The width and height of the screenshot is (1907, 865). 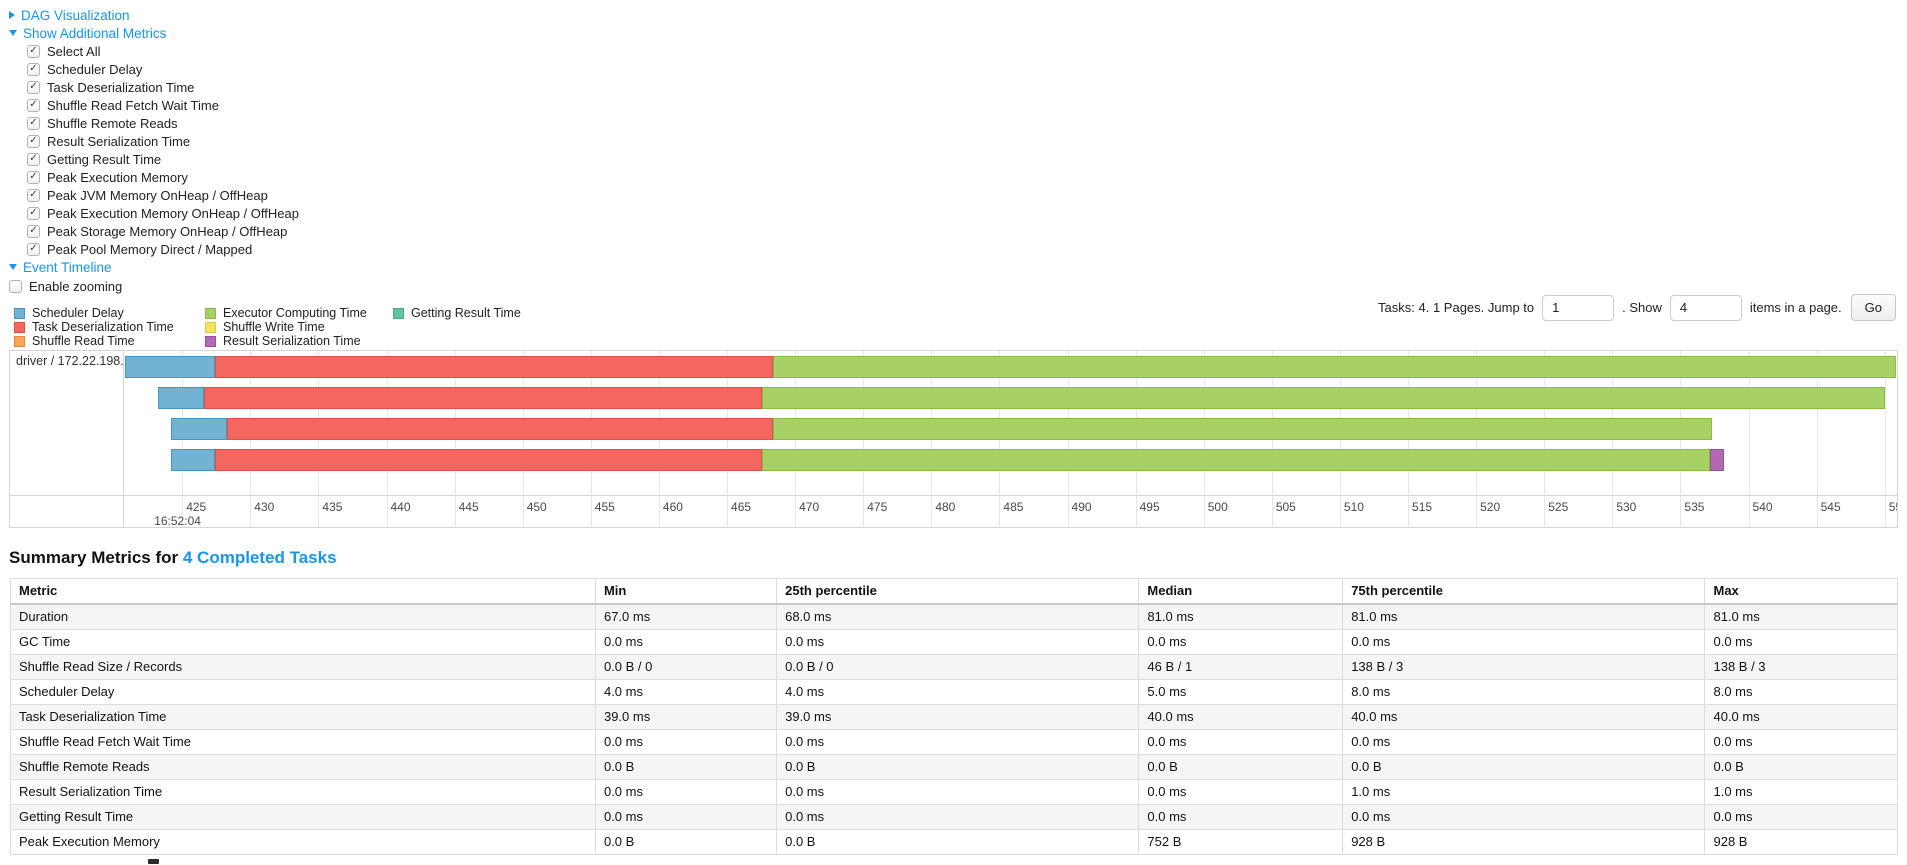 I want to click on scheduler-delay-swatch-icon, so click(x=19, y=313).